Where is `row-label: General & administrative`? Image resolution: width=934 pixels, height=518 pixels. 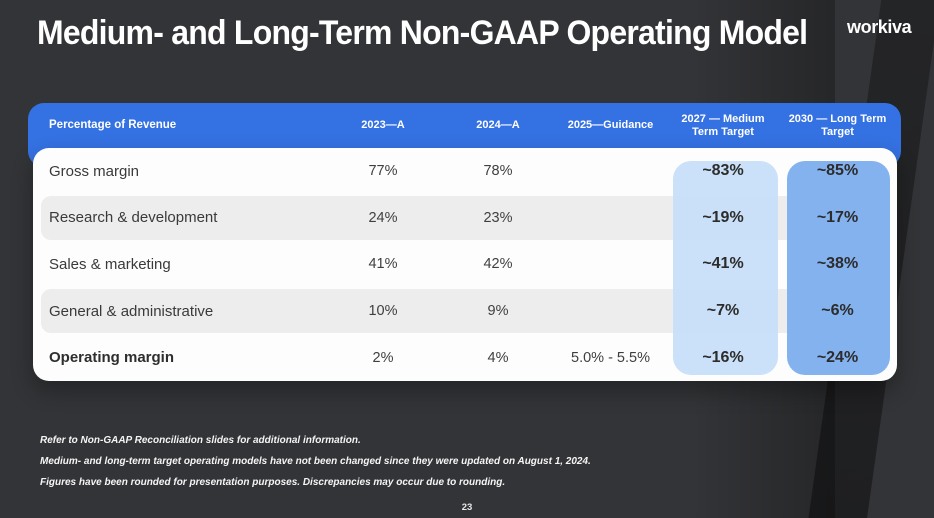 row-label: General & administrative is located at coordinates (131, 311).